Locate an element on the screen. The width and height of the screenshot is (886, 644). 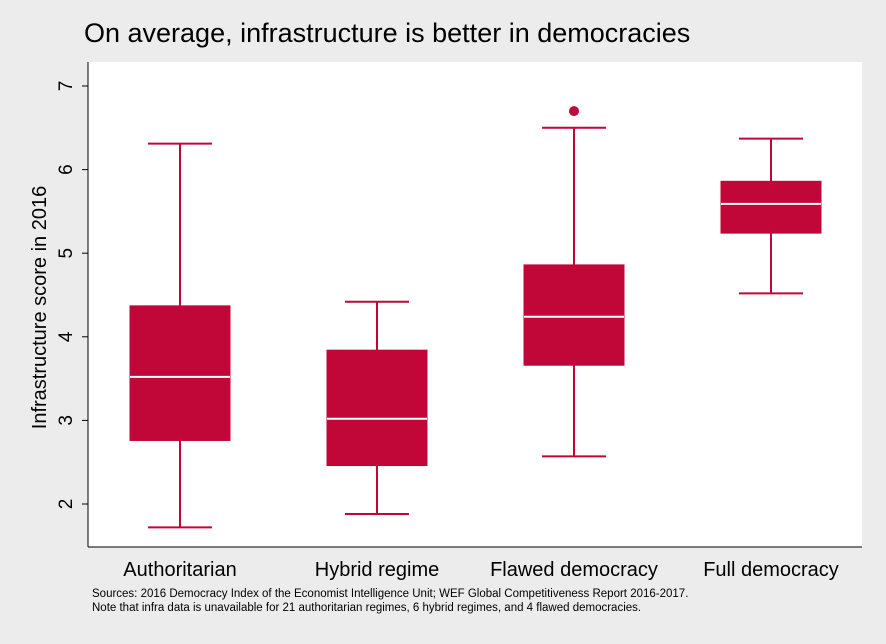
y-tick-label: 6 is located at coordinates (66, 169).